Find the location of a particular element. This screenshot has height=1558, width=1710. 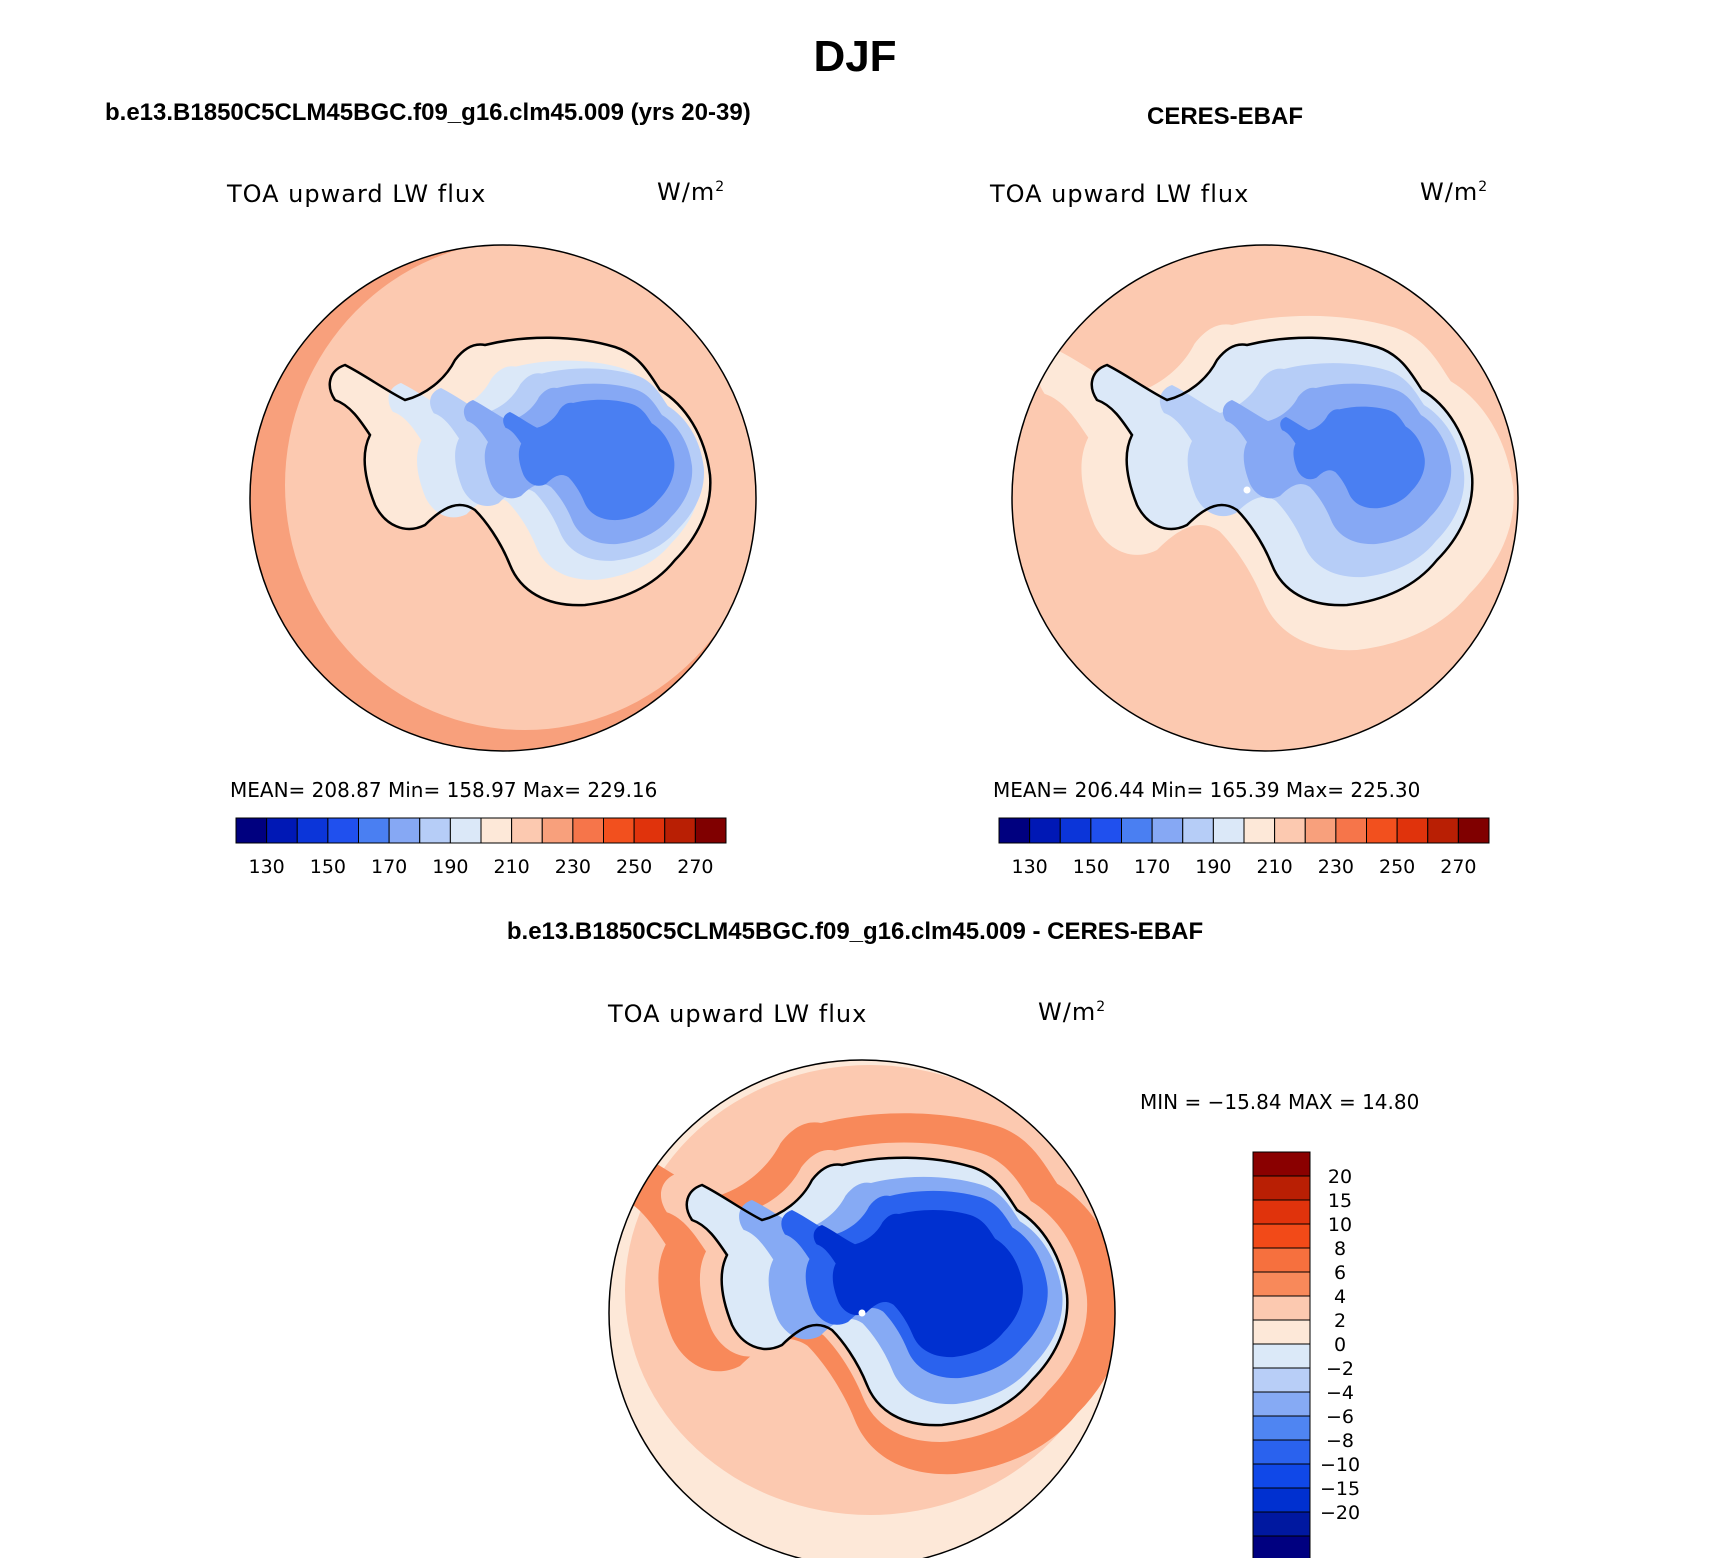

obs-pole-marker is located at coordinates (1247, 490).